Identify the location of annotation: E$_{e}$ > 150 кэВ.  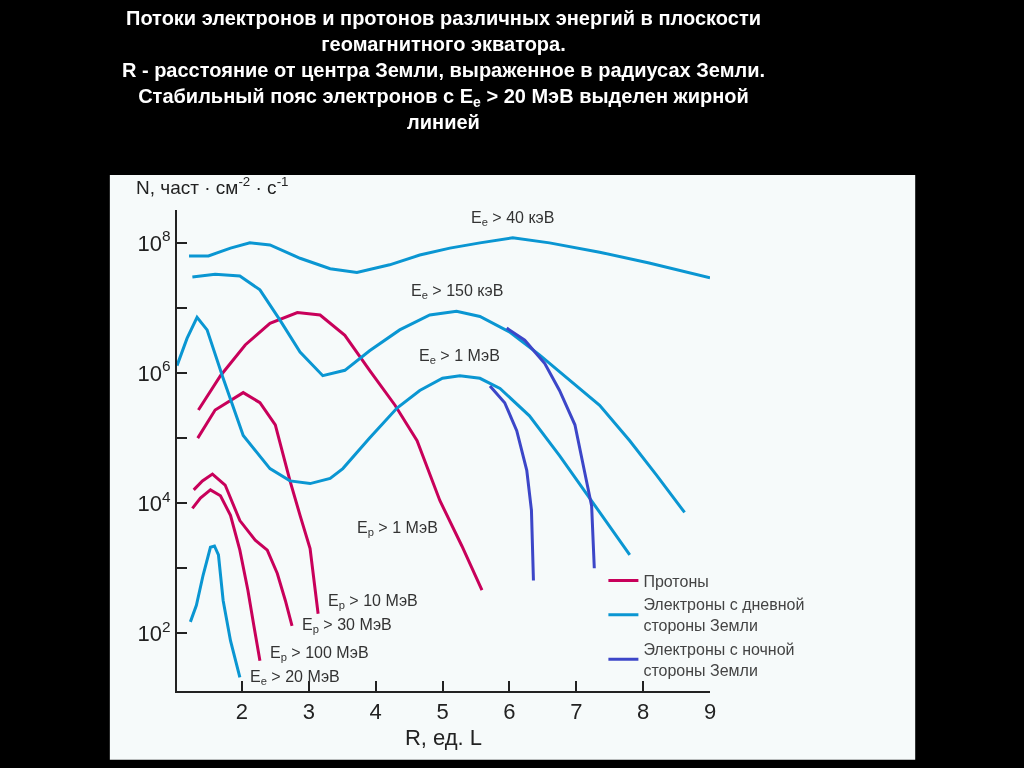
(457, 292).